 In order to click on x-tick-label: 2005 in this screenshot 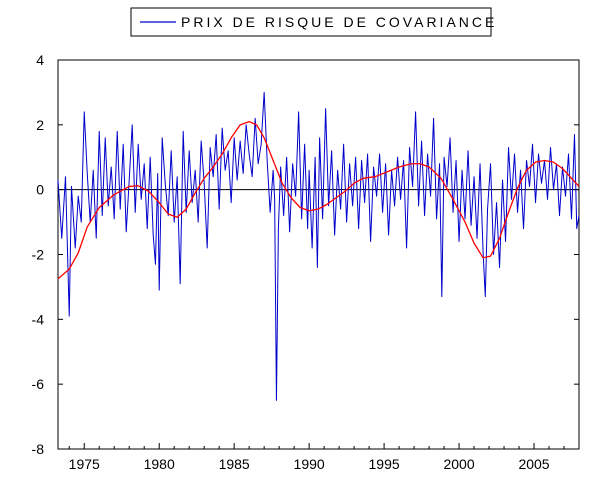, I will do `click(533, 464)`.